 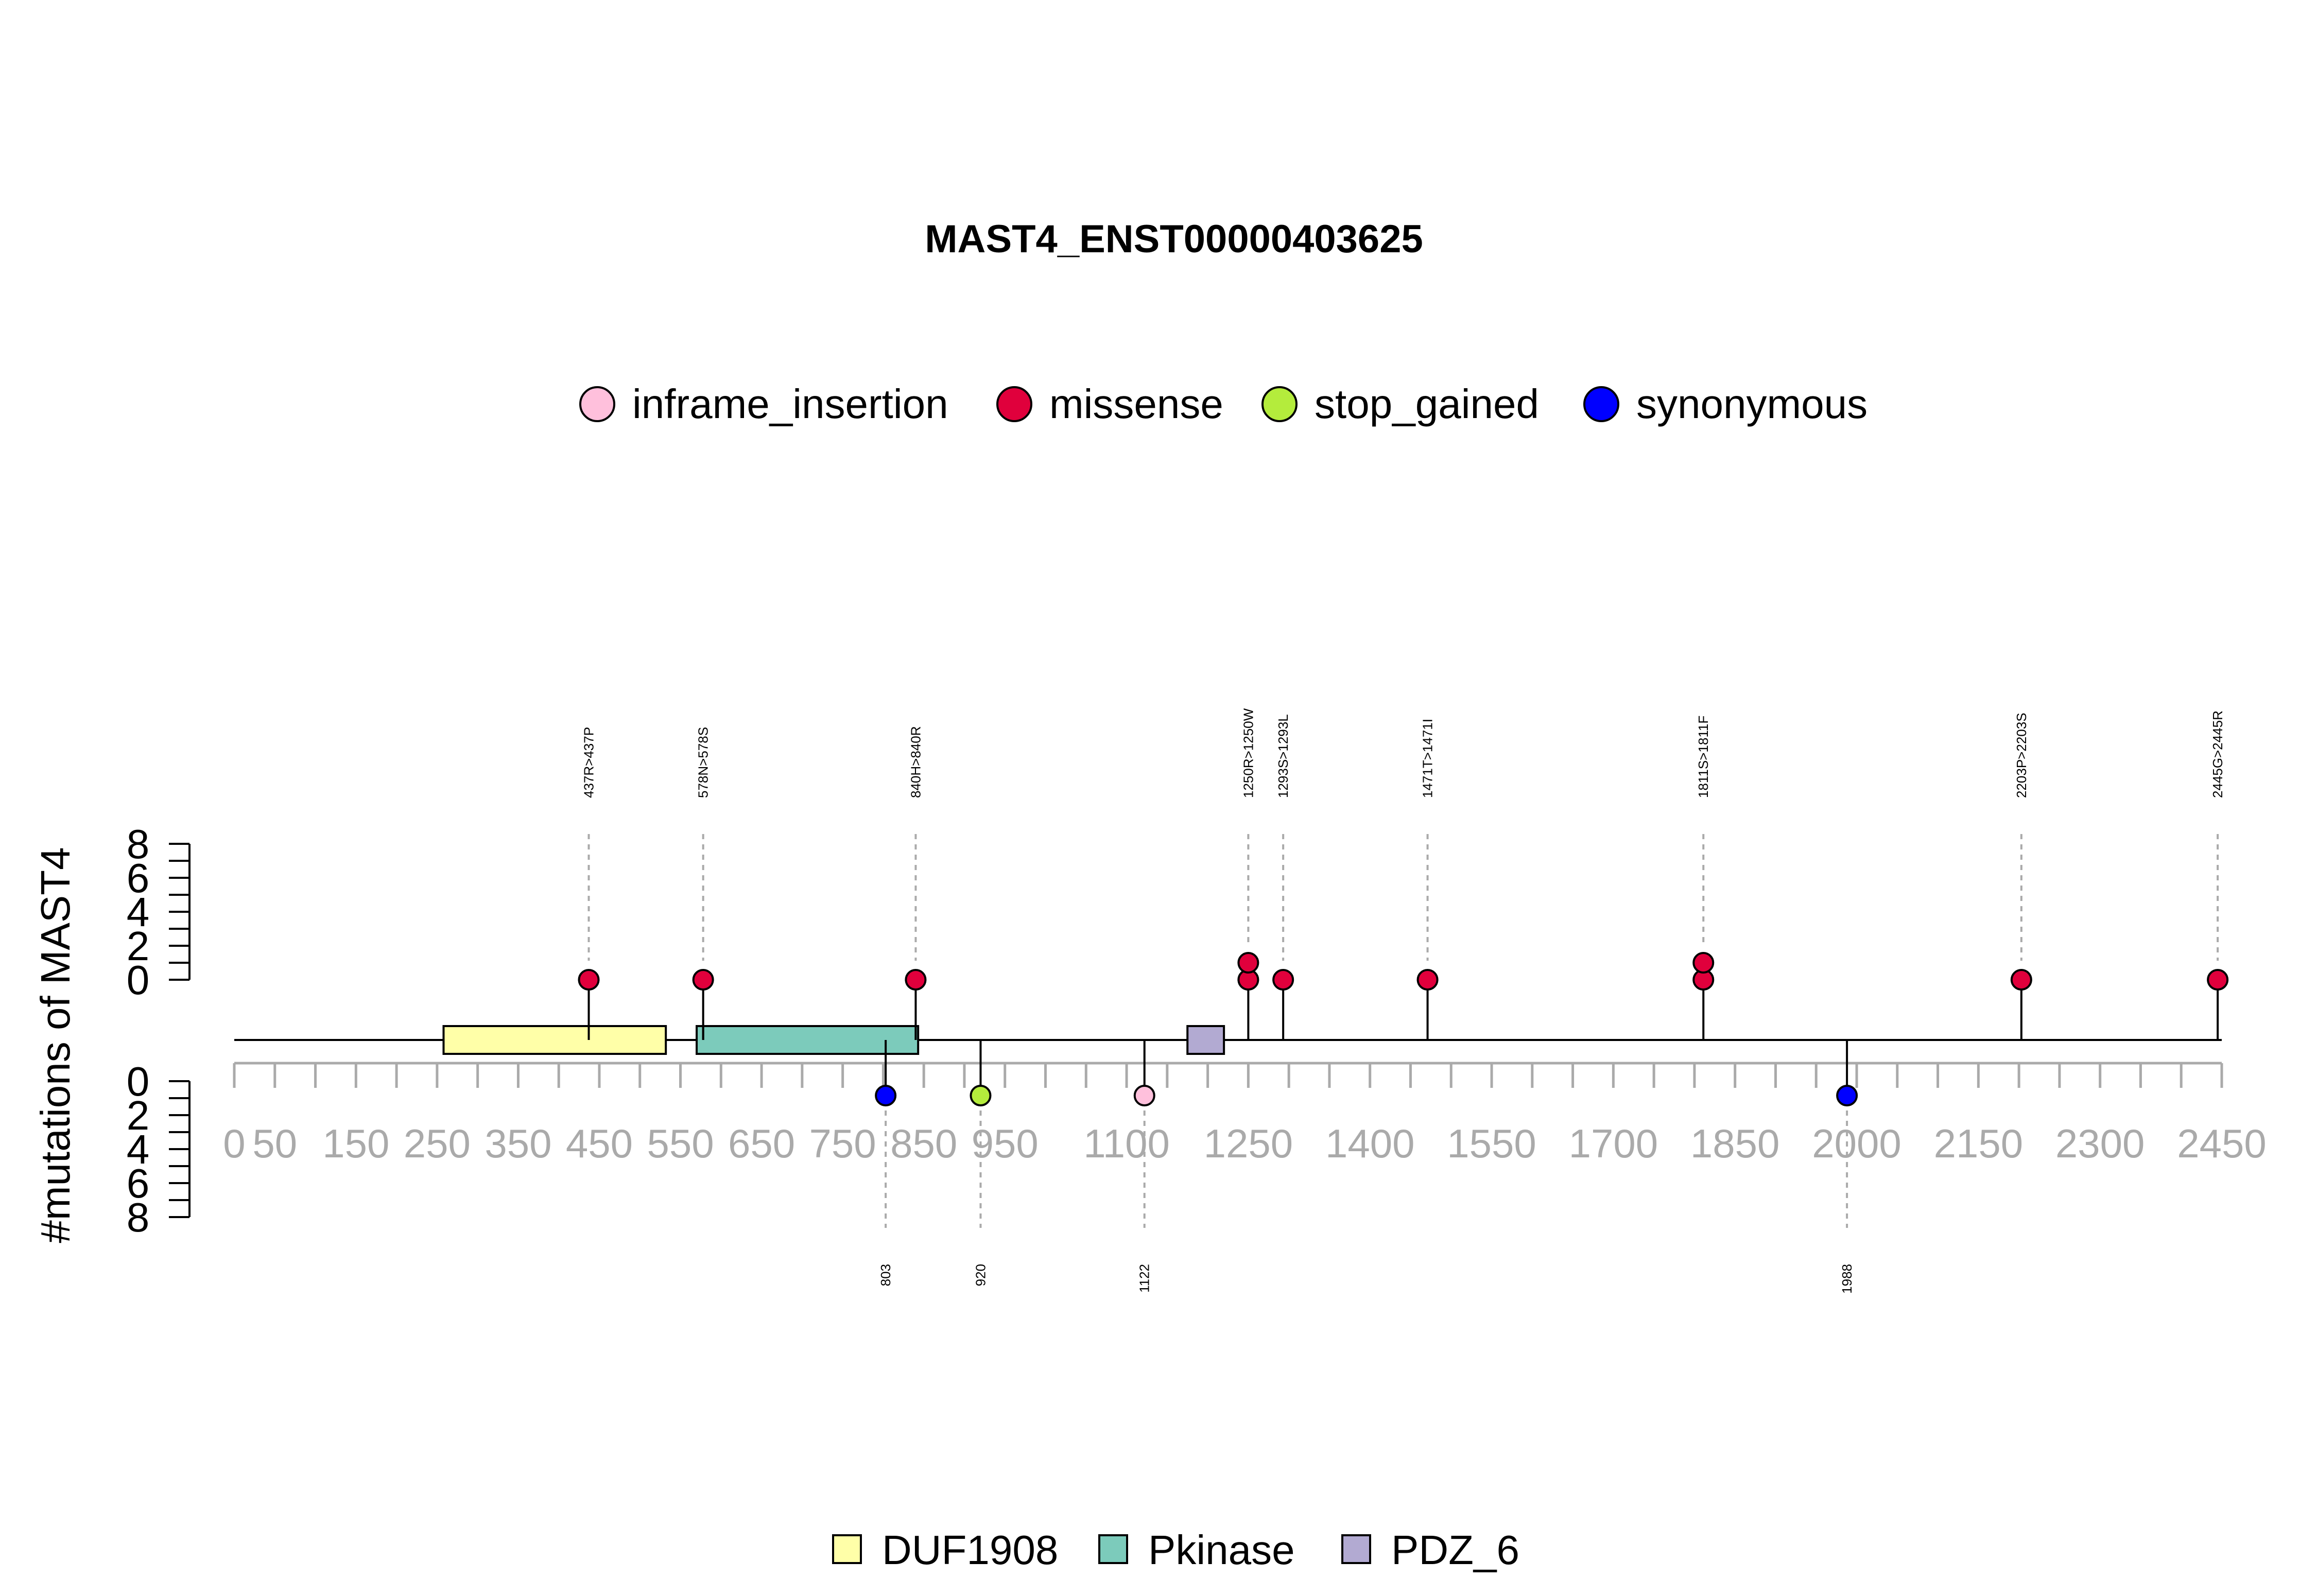 What do you see at coordinates (1248, 753) in the screenshot?
I see `mutation-label: 1250R>1250W` at bounding box center [1248, 753].